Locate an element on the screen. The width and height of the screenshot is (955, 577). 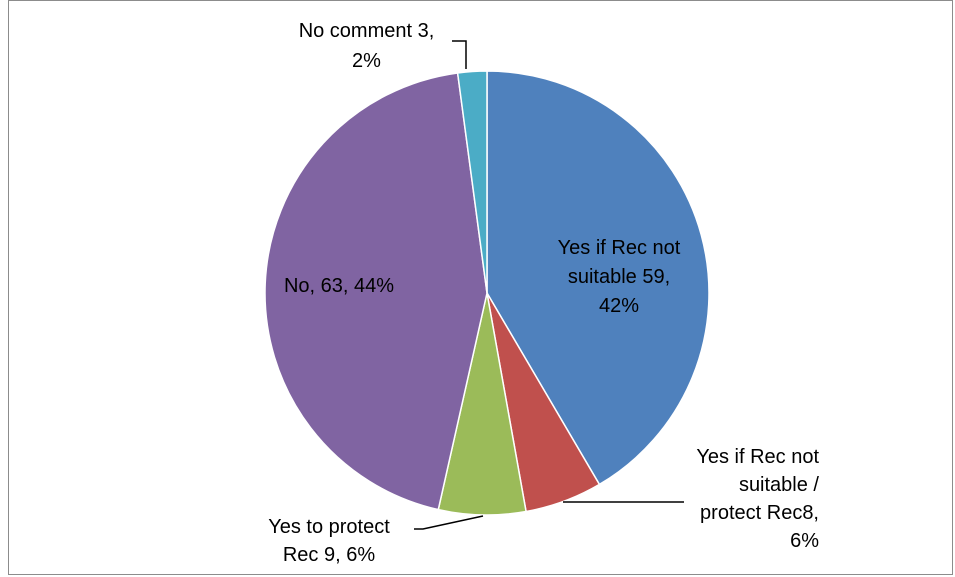
label-no-comment: No comment 3, 2% is located at coordinates (366, 46).